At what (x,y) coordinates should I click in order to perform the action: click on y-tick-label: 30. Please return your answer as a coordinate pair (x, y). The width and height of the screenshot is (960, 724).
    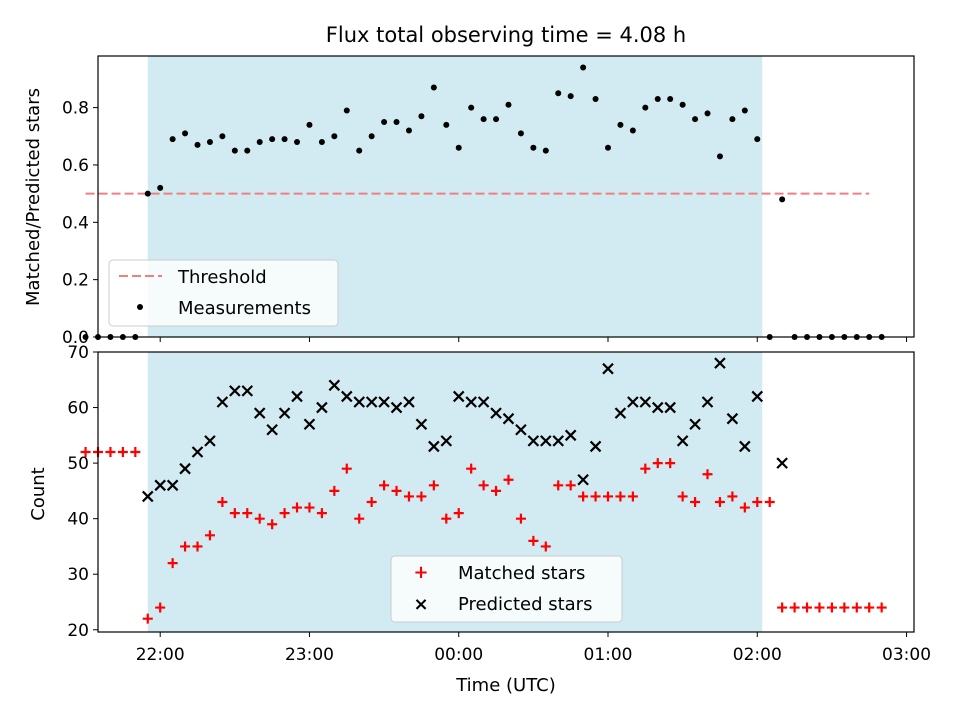
    Looking at the image, I should click on (78, 575).